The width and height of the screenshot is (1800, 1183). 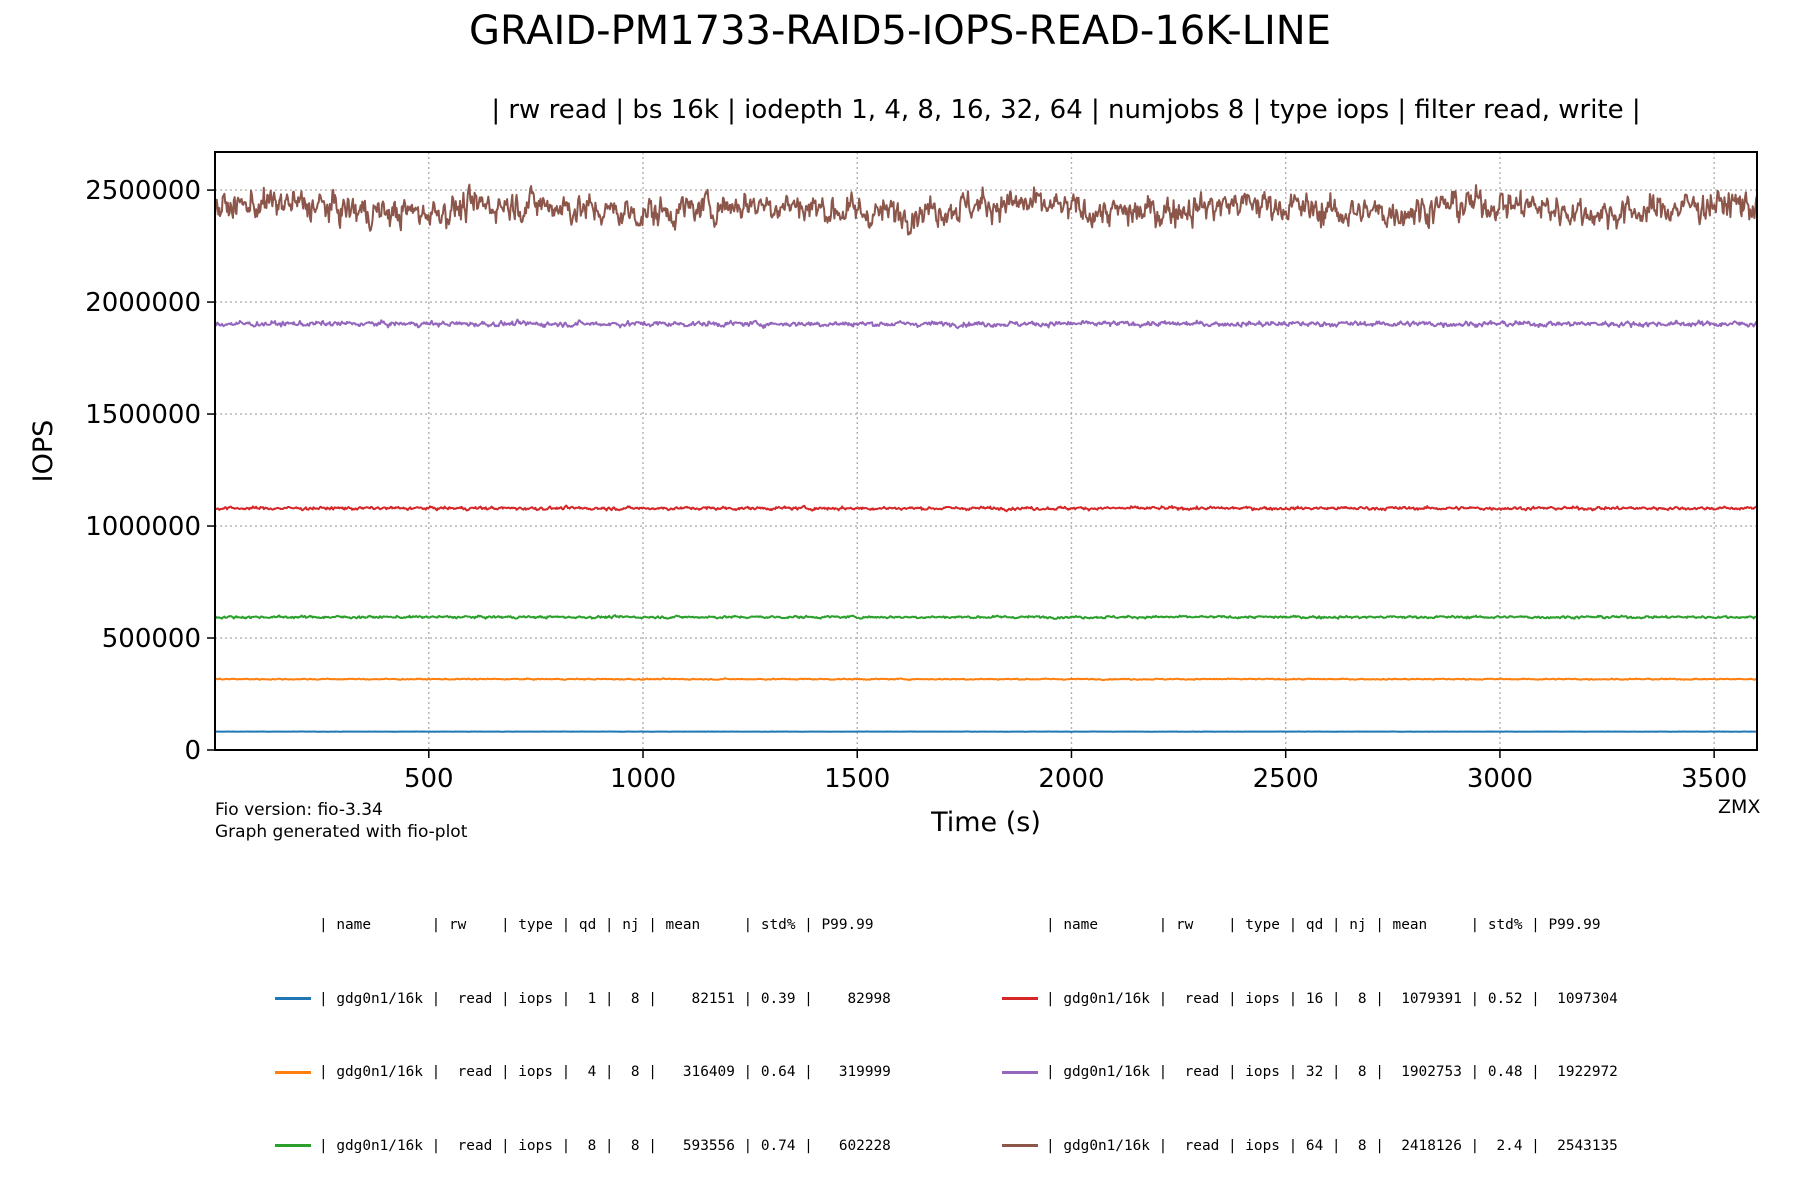 I want to click on y-tick-label: 500000, so click(x=151, y=639).